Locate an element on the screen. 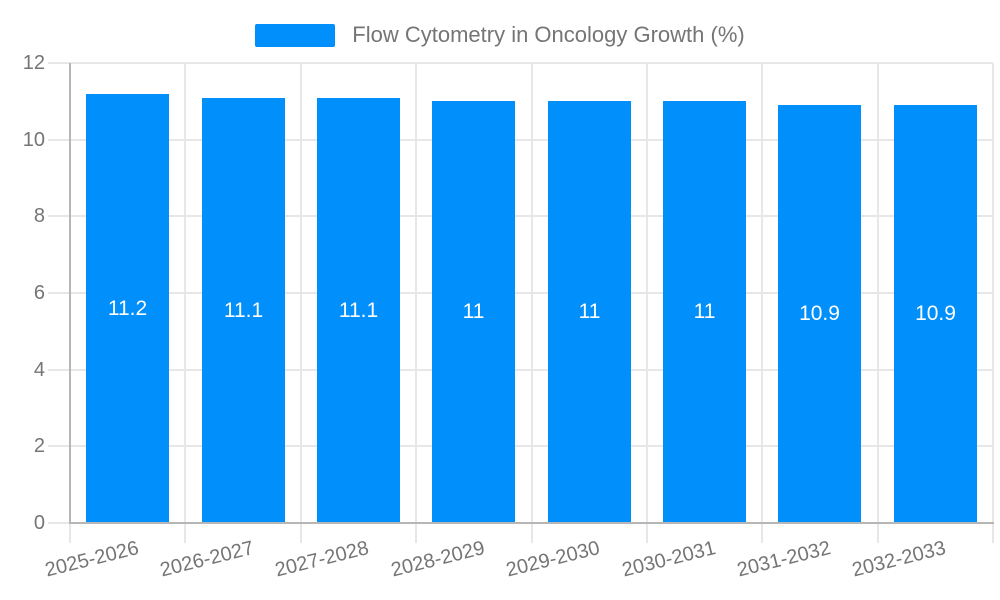  legend: Flow Cytometry in Oncology Growth (%) is located at coordinates (500, 35).